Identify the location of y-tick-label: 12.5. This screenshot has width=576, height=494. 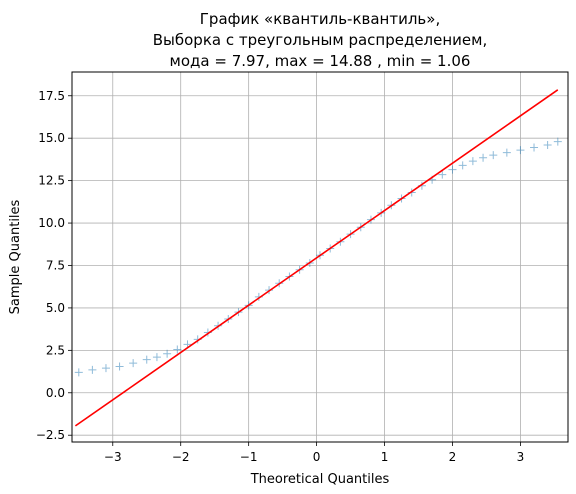
(51, 181).